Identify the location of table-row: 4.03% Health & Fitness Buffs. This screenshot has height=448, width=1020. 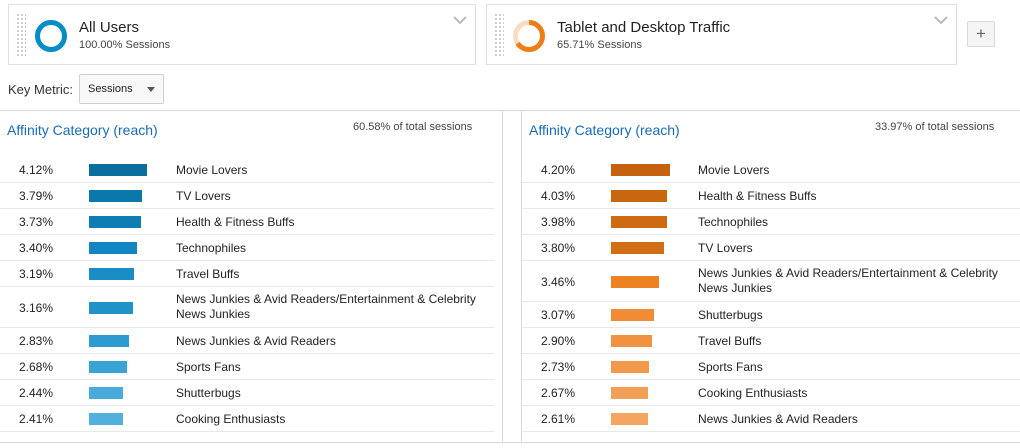
(771, 196).